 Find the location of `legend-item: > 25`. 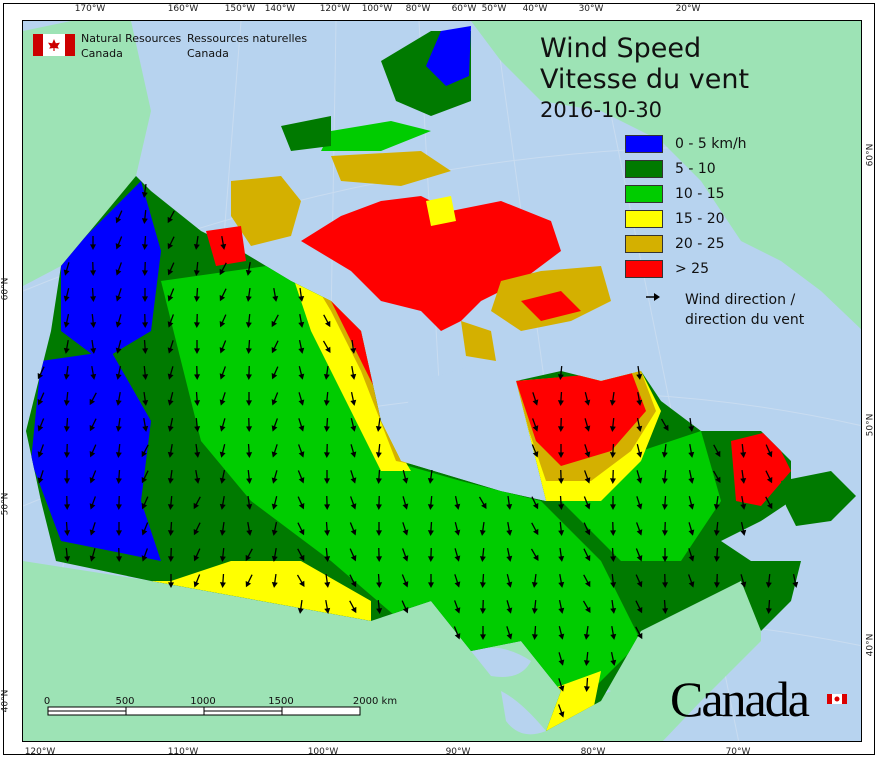

legend-item: > 25 is located at coordinates (667, 269).